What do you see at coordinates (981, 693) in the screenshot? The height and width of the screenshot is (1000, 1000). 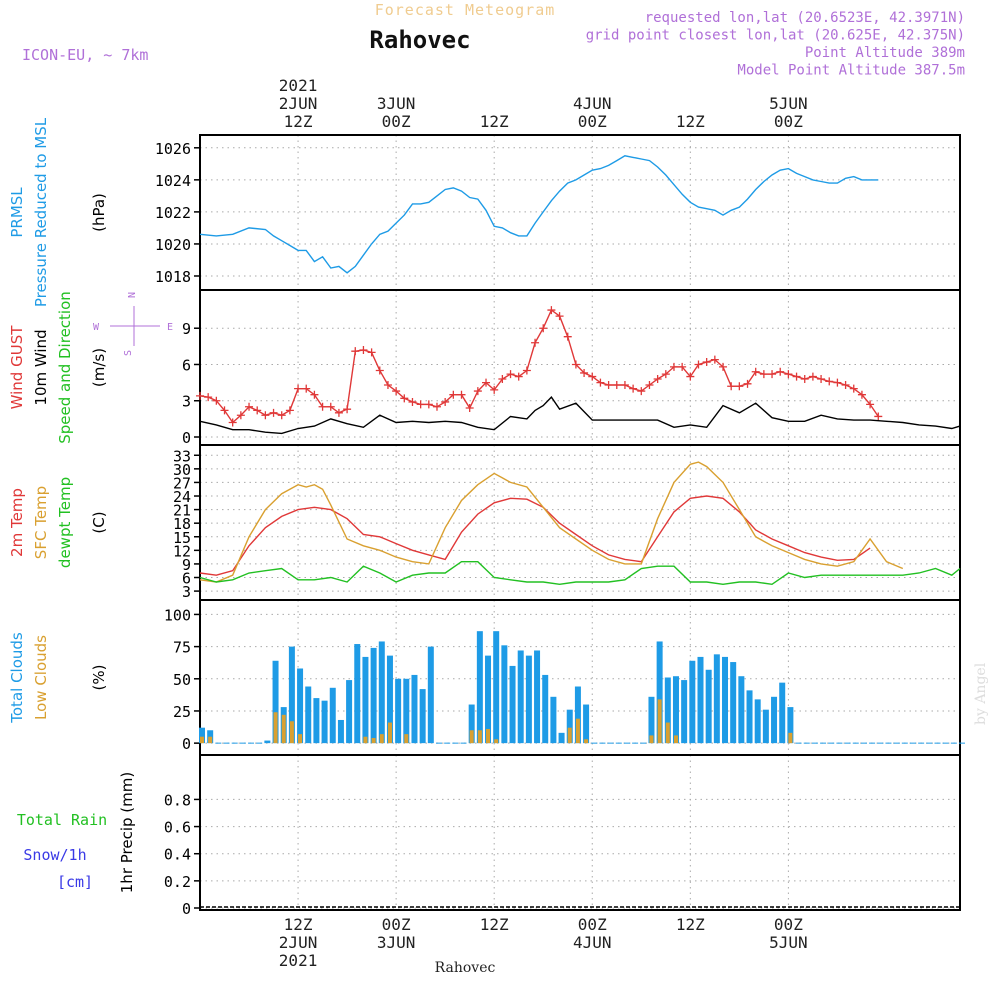 I see `watermark: by Angel` at bounding box center [981, 693].